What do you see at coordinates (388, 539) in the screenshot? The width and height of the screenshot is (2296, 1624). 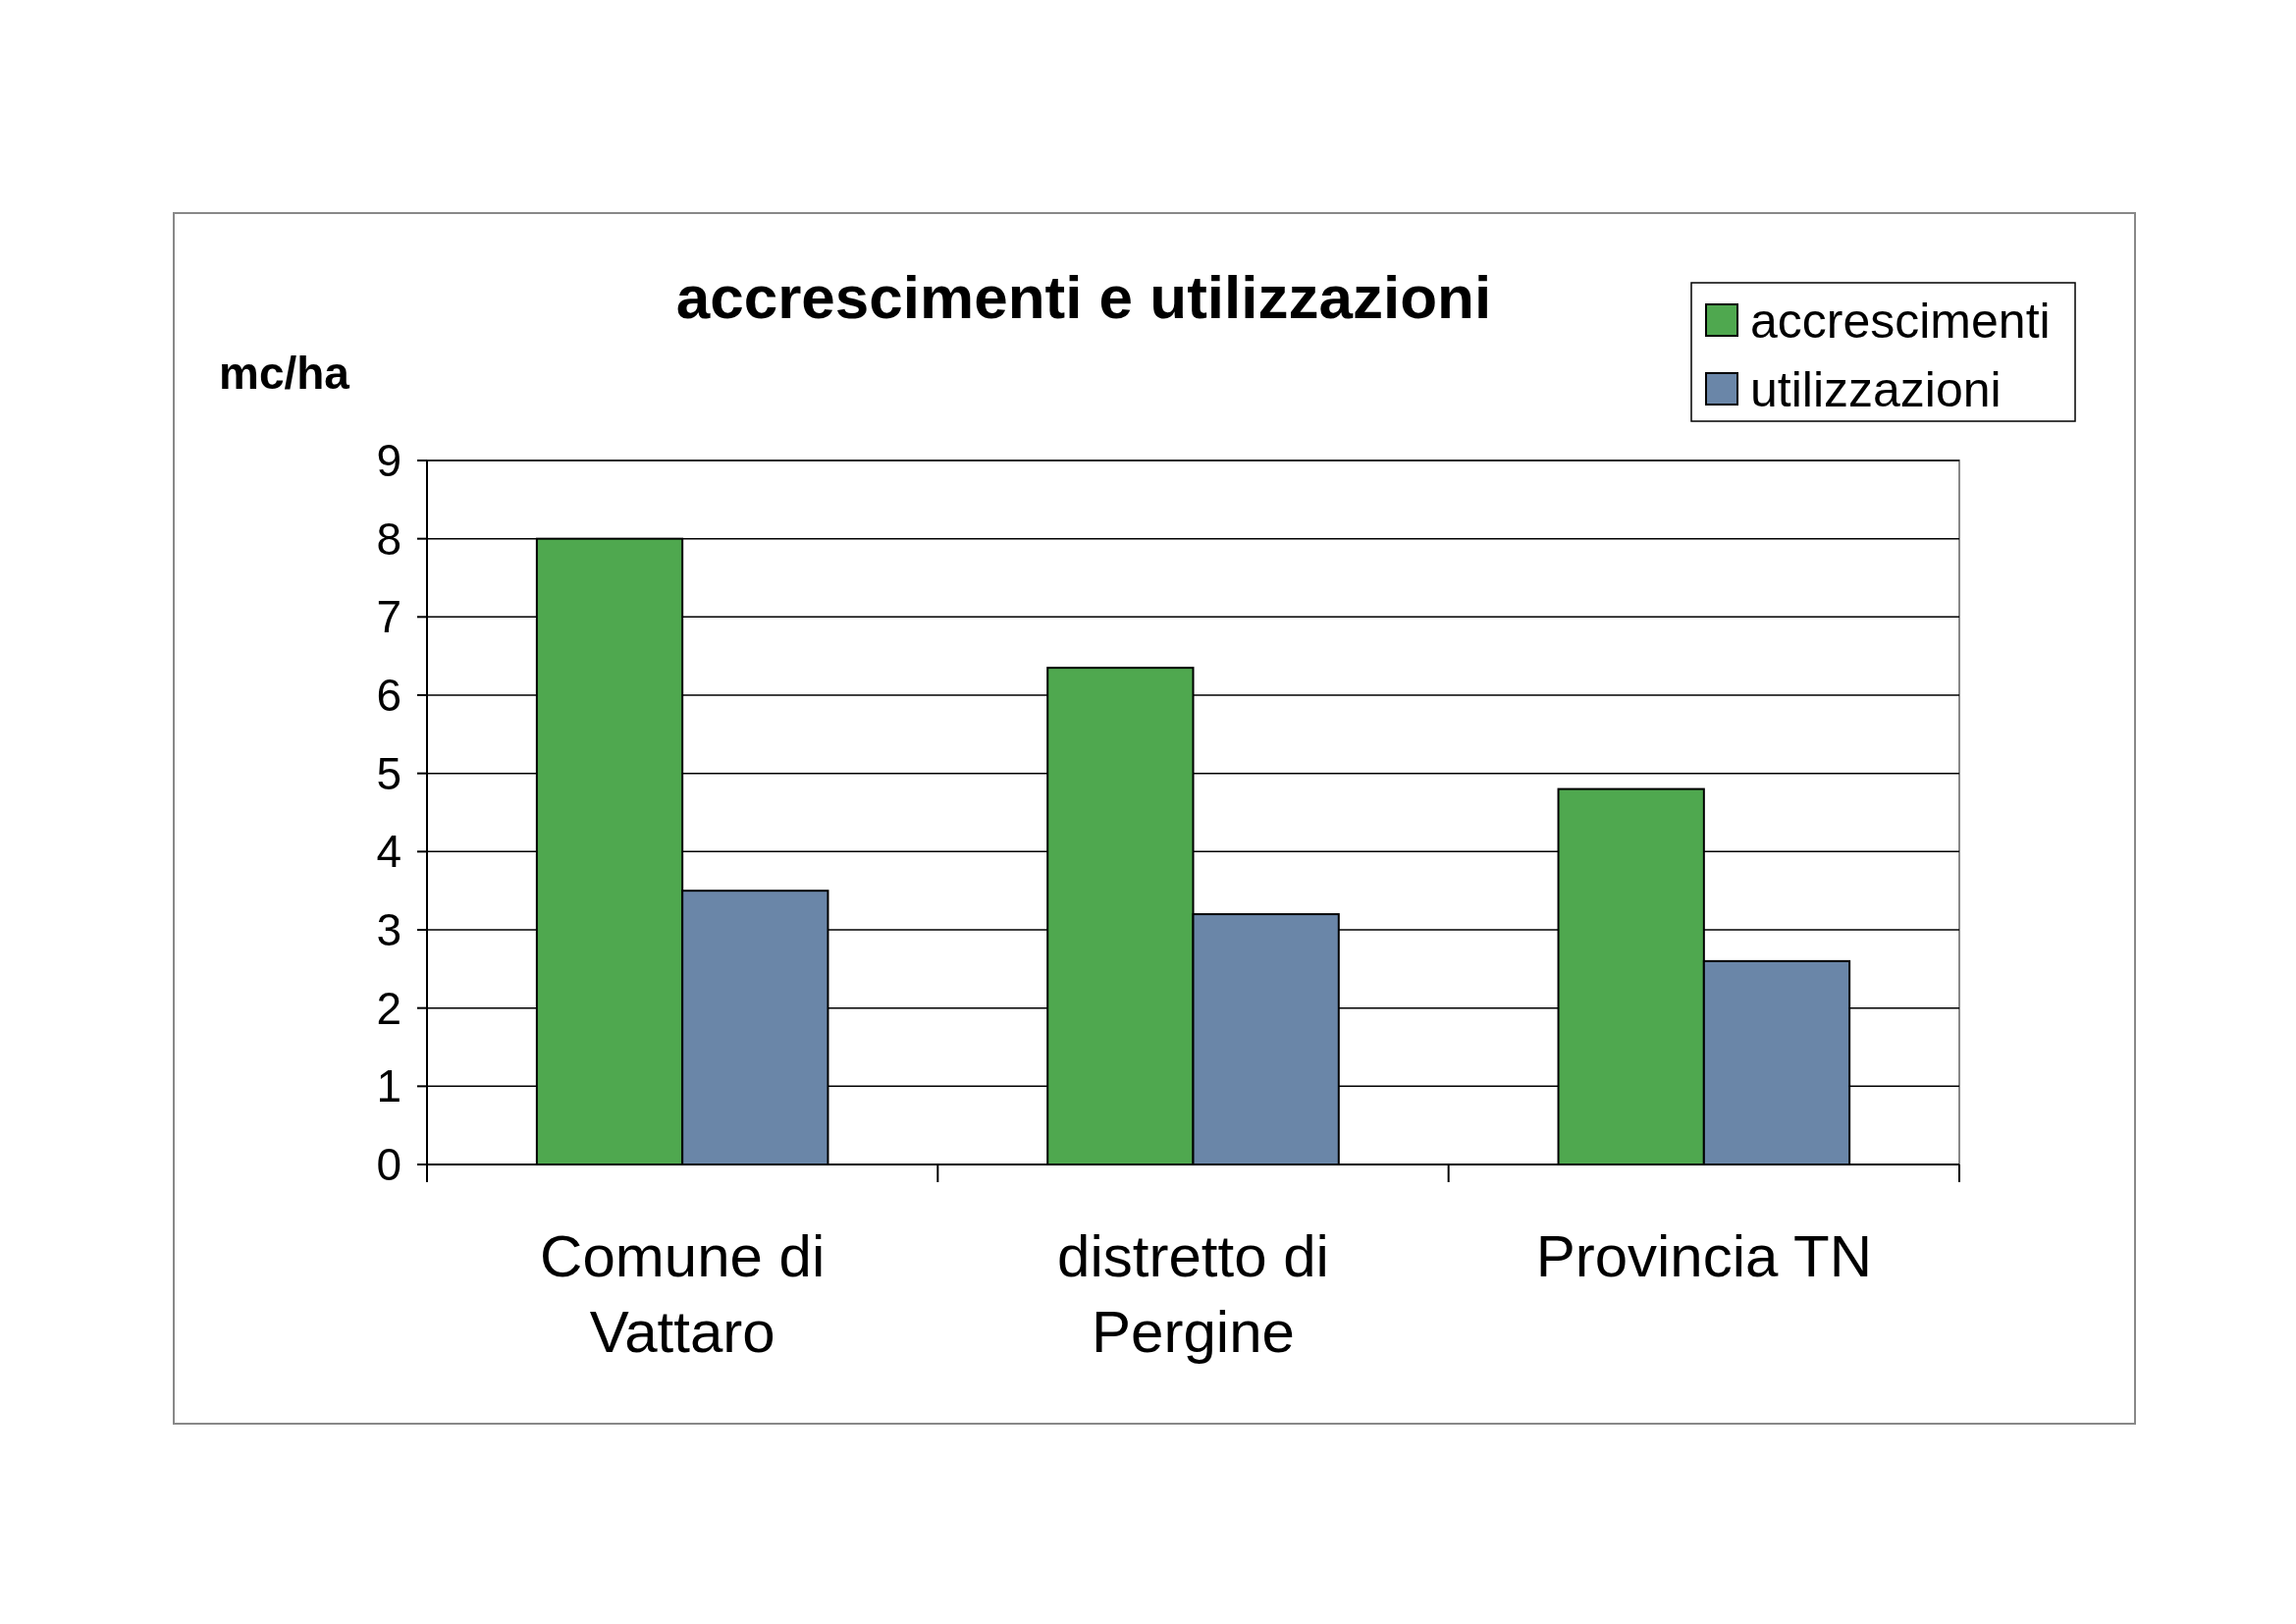 I see `y-tick-label: 8` at bounding box center [388, 539].